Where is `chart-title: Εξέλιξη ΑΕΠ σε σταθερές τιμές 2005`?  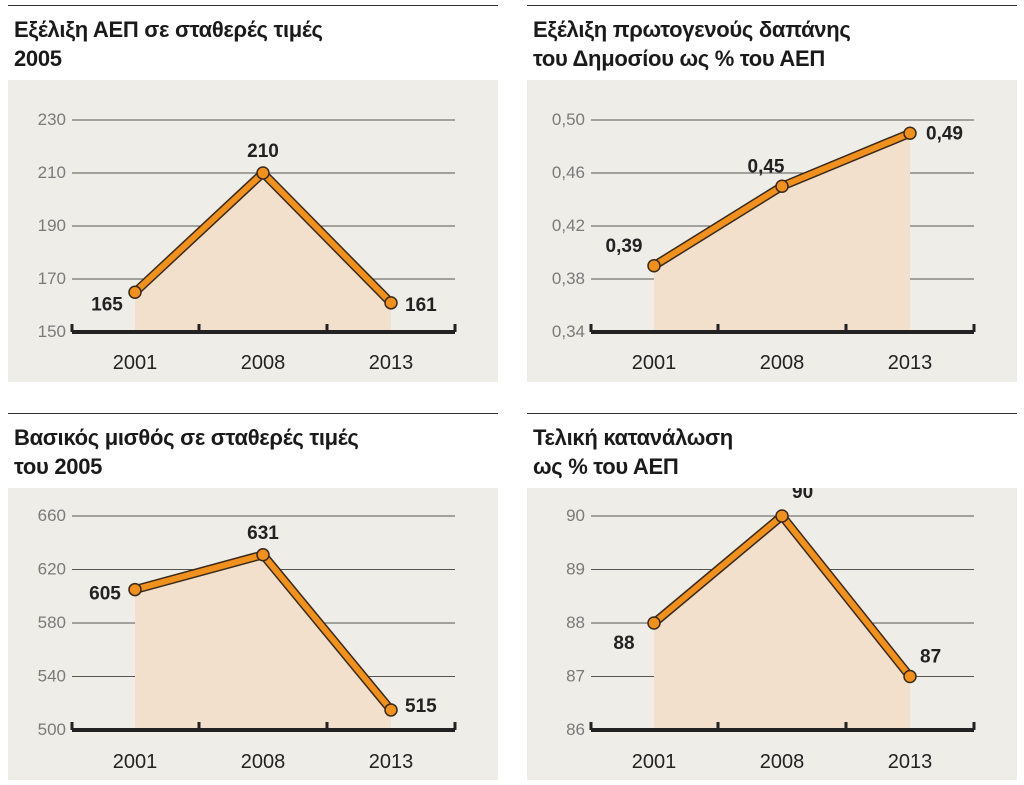 chart-title: Εξέλιξη ΑΕΠ σε σταθερές τιμές 2005 is located at coordinates (168, 44).